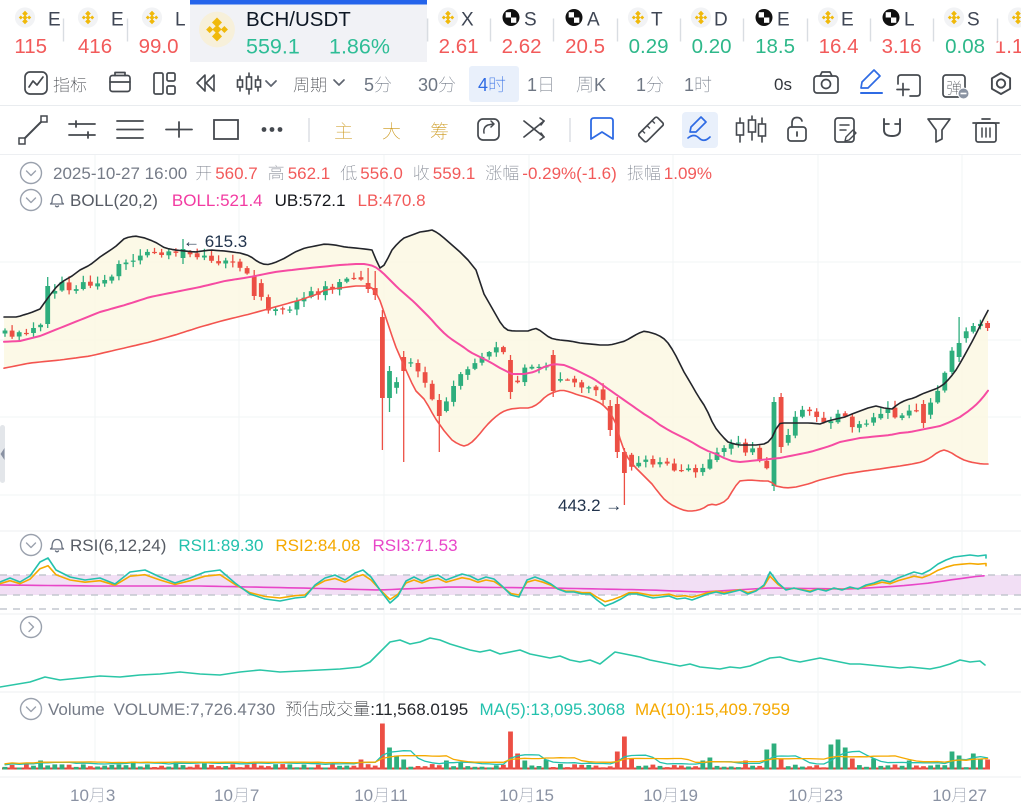 This screenshot has height=808, width=1021. What do you see at coordinates (114, 200) in the screenshot?
I see `svg-text: BOLL(20,2)` at bounding box center [114, 200].